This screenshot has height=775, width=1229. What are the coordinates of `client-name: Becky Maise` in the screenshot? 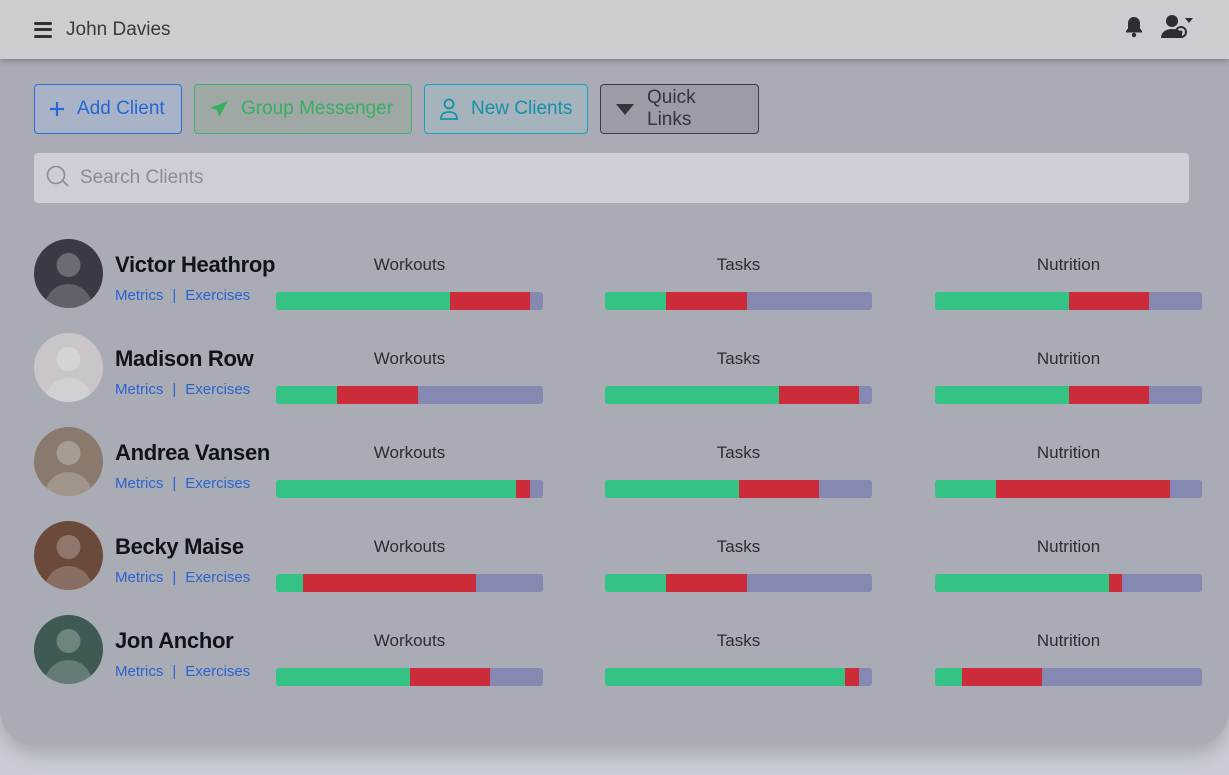 It's located at (179, 546).